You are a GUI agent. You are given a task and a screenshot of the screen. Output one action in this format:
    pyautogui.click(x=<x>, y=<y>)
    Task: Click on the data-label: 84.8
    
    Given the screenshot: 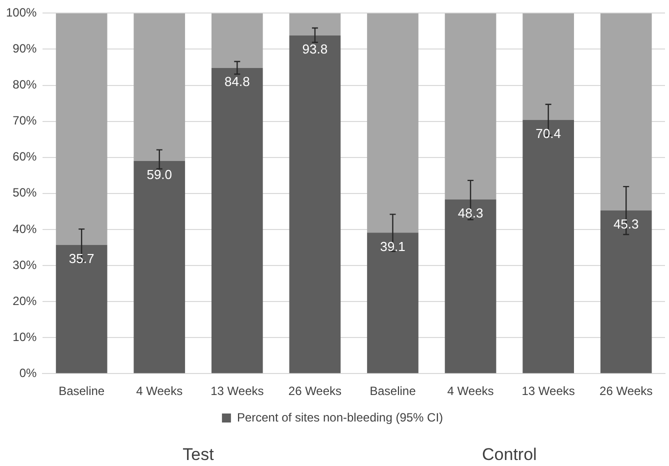 What is the action you would take?
    pyautogui.click(x=237, y=82)
    